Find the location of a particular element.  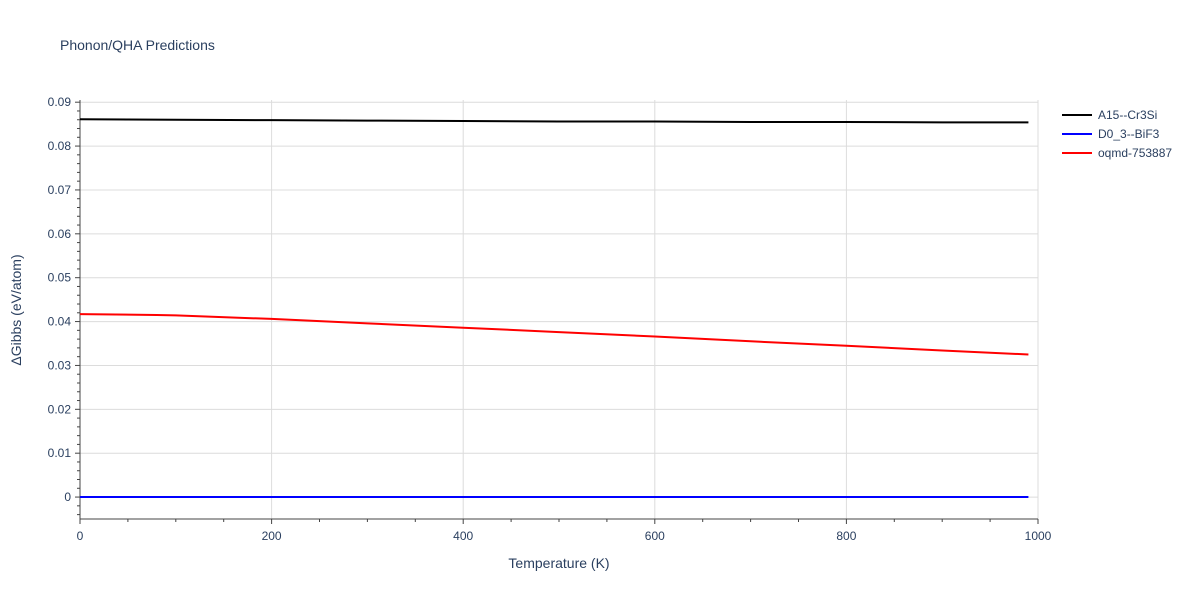

x-tick-label: 600 is located at coordinates (655, 536).